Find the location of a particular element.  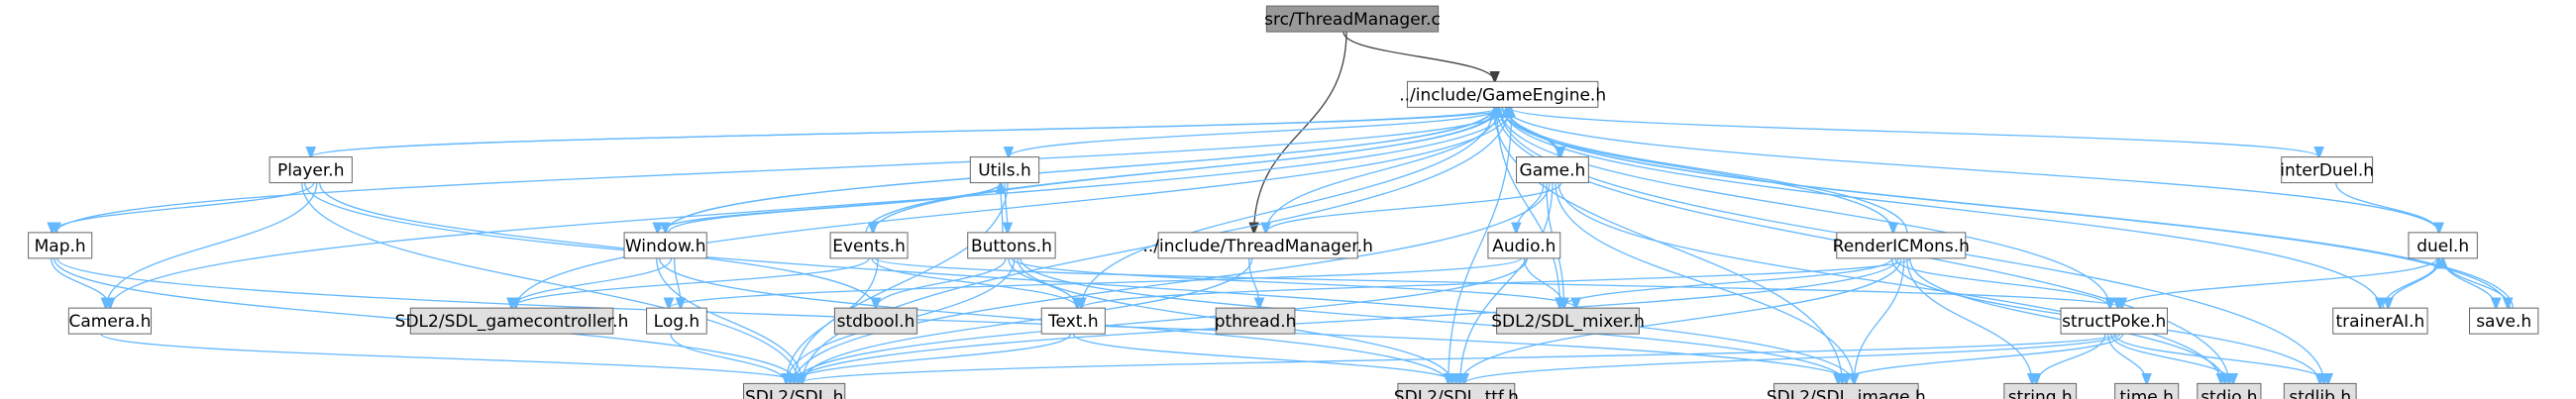

node-map_h: Map.h is located at coordinates (61, 245).